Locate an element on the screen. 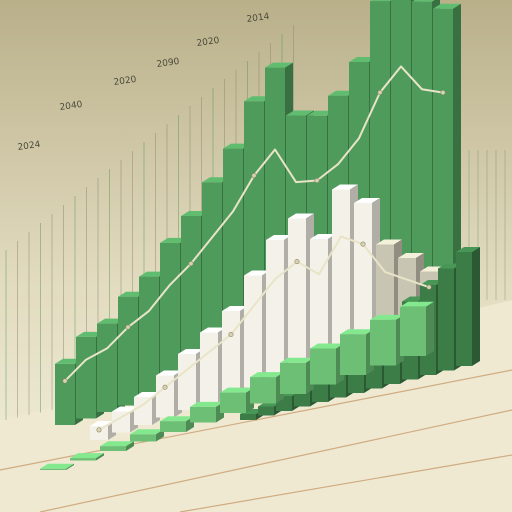 The width and height of the screenshot is (512, 512). x-tick-label: 2090 is located at coordinates (168, 63).